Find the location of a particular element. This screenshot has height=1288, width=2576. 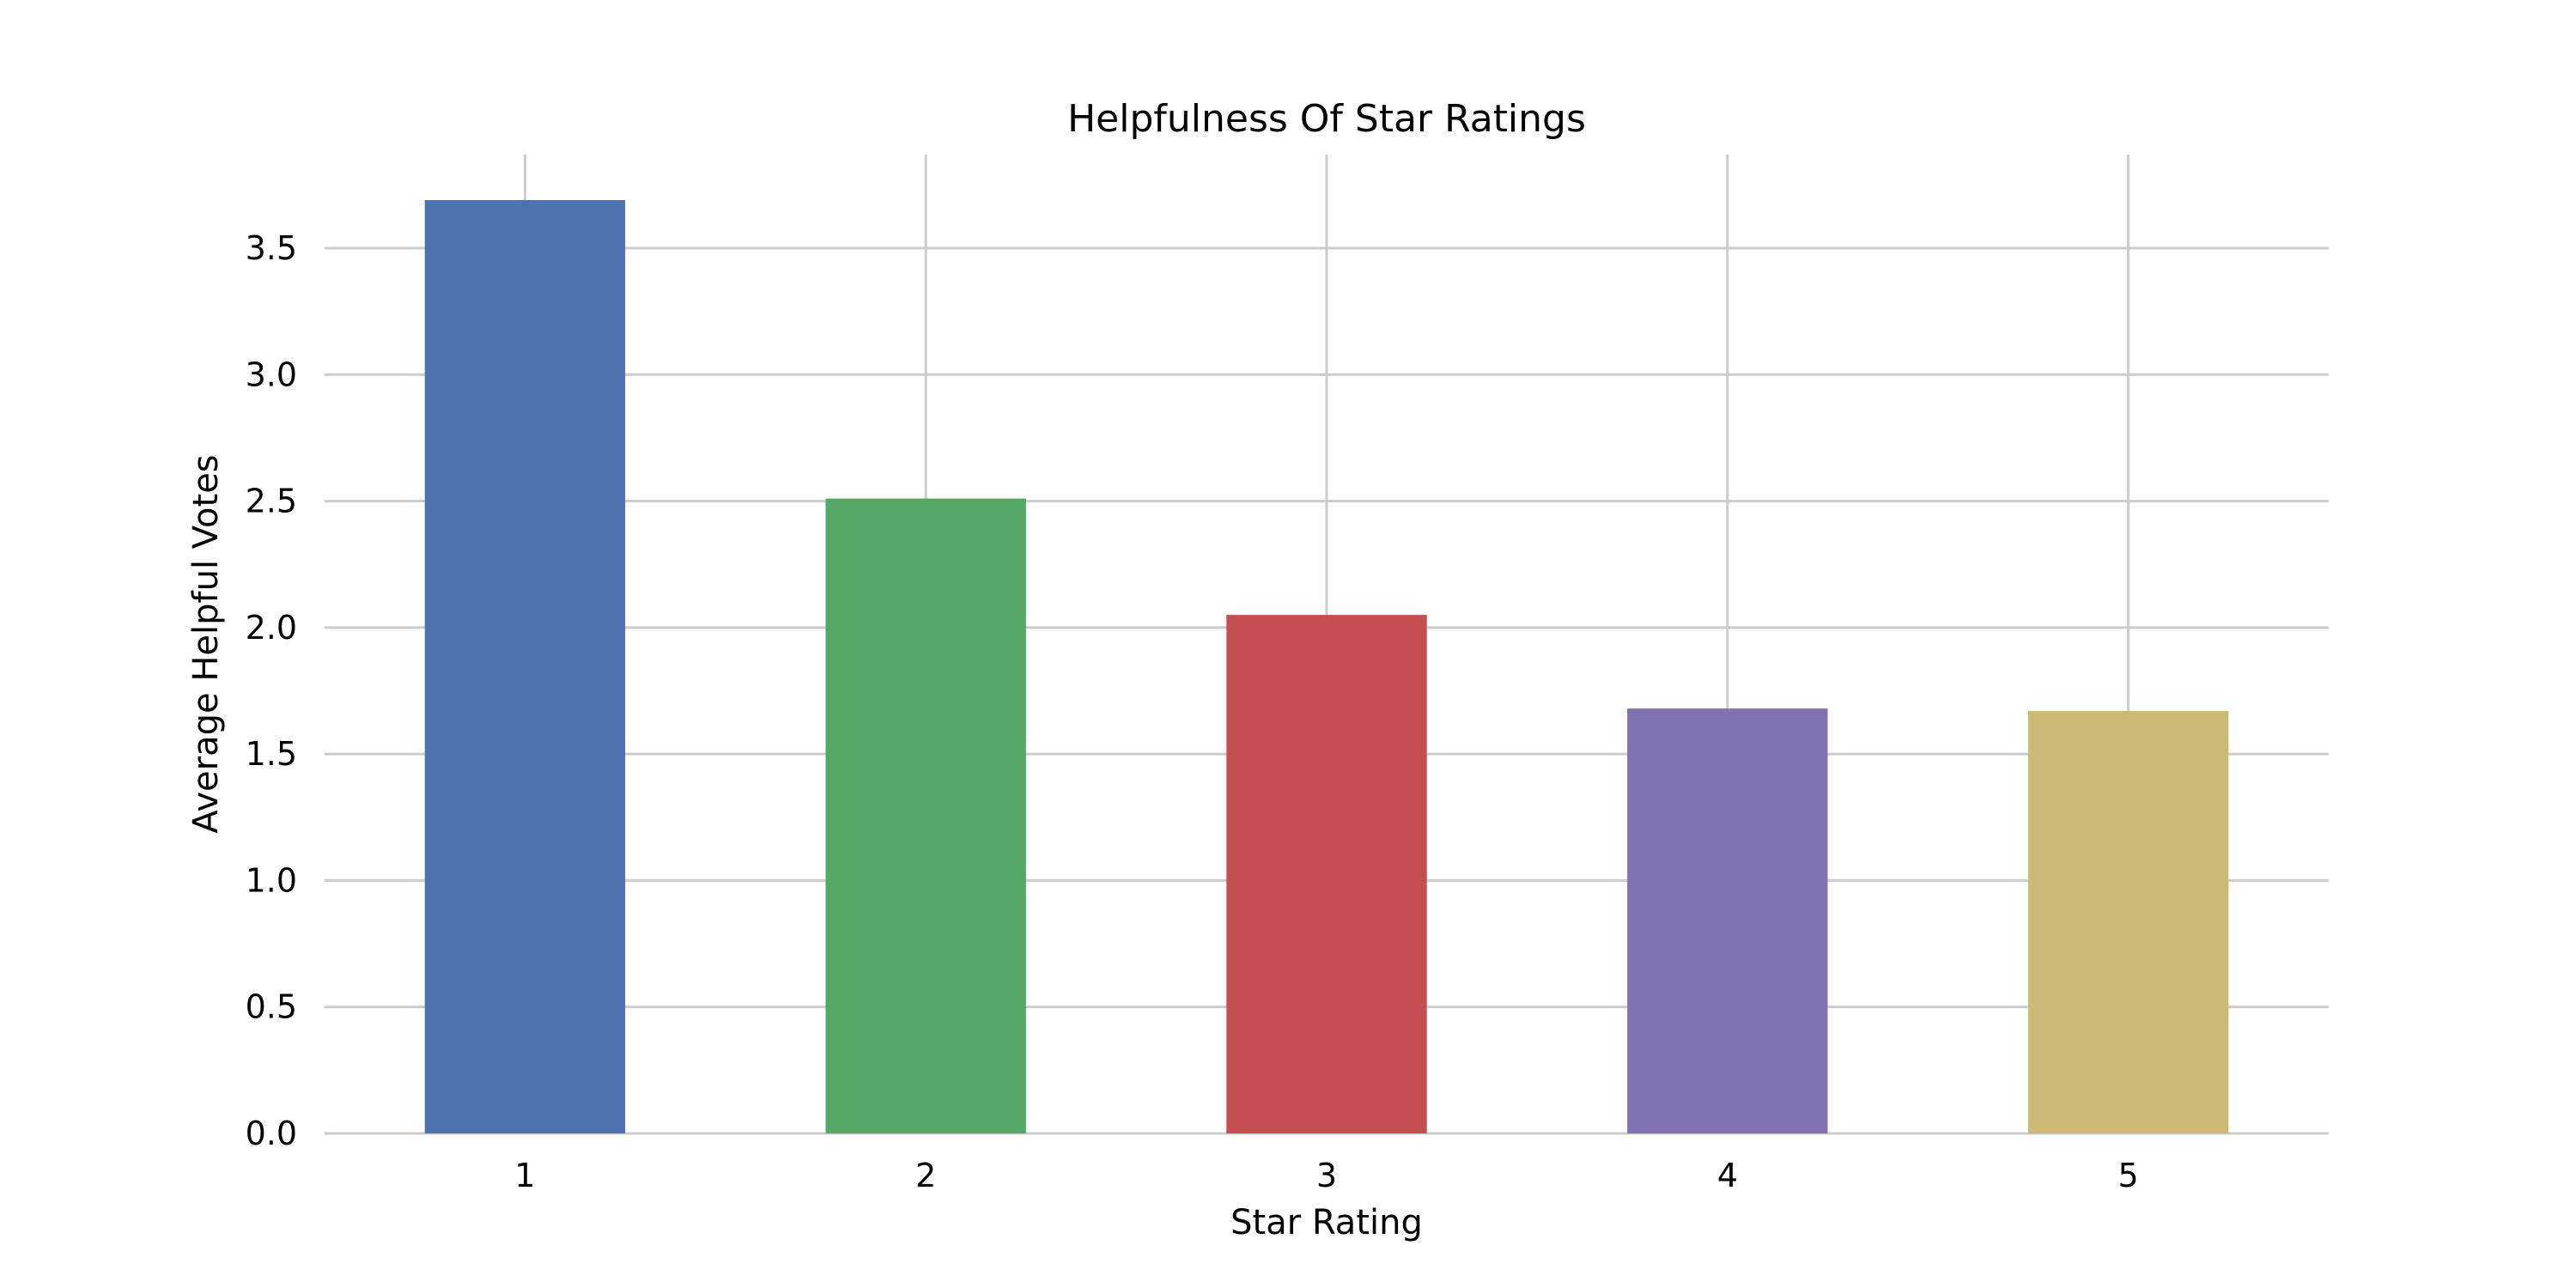

x-tick-label: 2 is located at coordinates (925, 1175).